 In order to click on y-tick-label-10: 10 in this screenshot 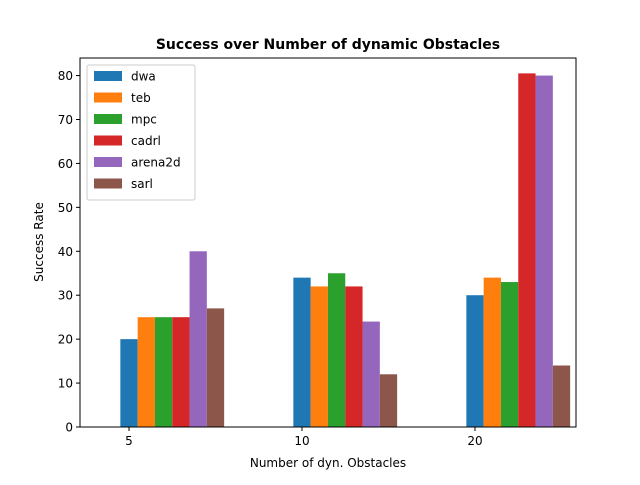, I will do `click(65, 384)`.